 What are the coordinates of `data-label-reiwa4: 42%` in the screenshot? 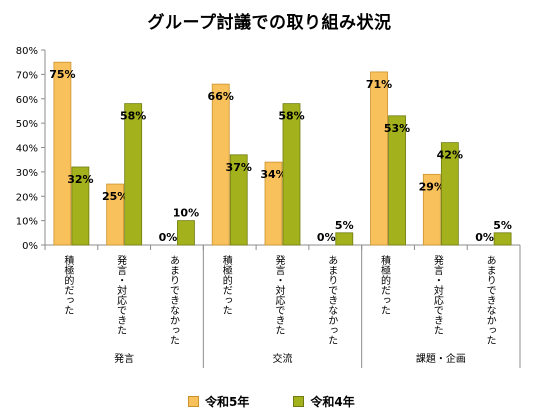 It's located at (450, 155).